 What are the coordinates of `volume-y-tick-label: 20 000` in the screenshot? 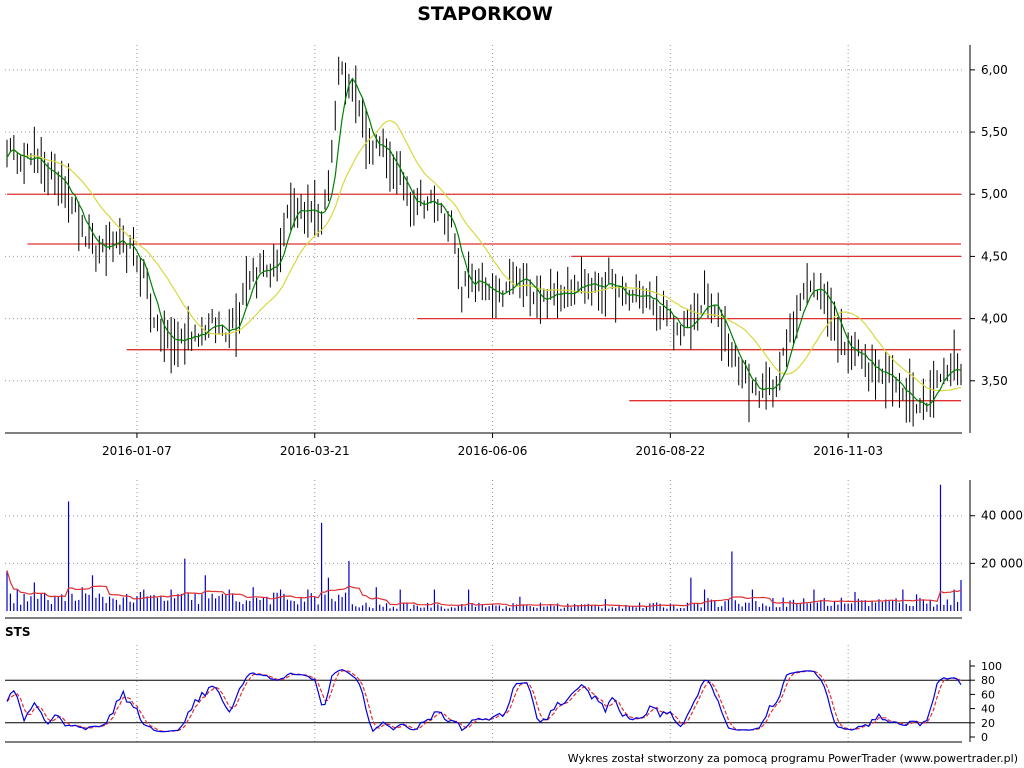 It's located at (1002, 563).